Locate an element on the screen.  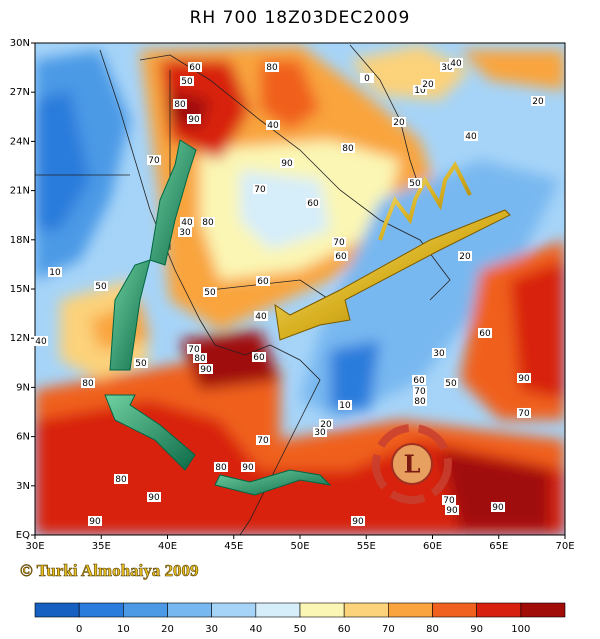
lat-tick-label: 6N is located at coordinates (23, 437).